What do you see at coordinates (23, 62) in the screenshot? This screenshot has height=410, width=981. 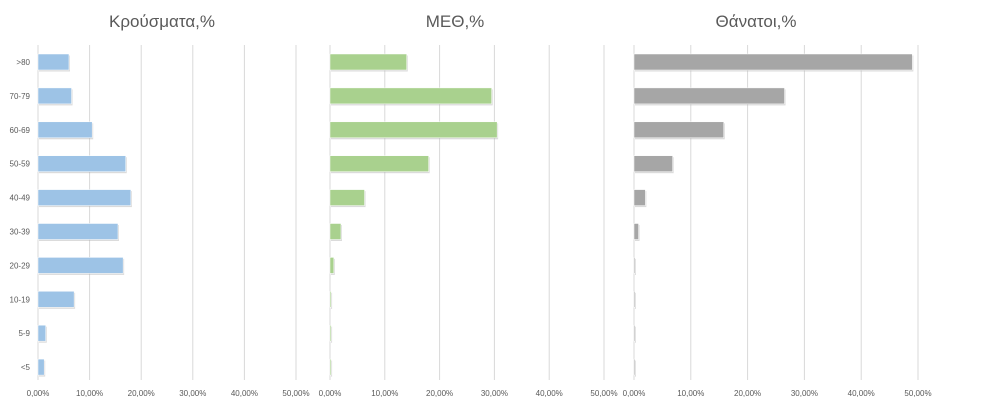 I see `y-tick-label: >80` at bounding box center [23, 62].